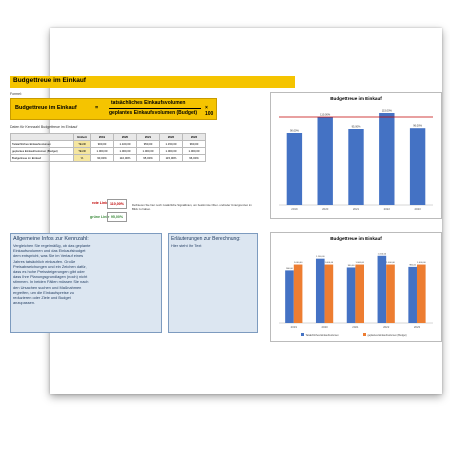 The width and height of the screenshot is (450, 450). I want to click on data-label: 960,00, so click(412, 265).